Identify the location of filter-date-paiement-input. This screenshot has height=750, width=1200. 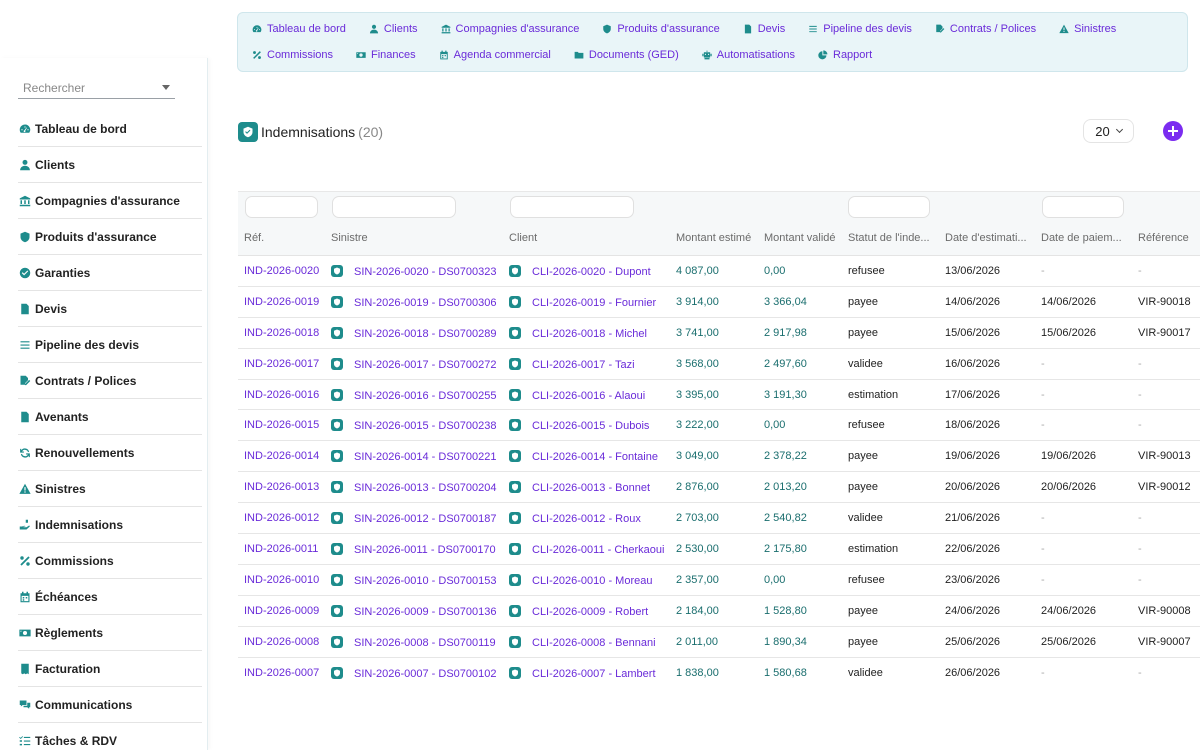
(1083, 207).